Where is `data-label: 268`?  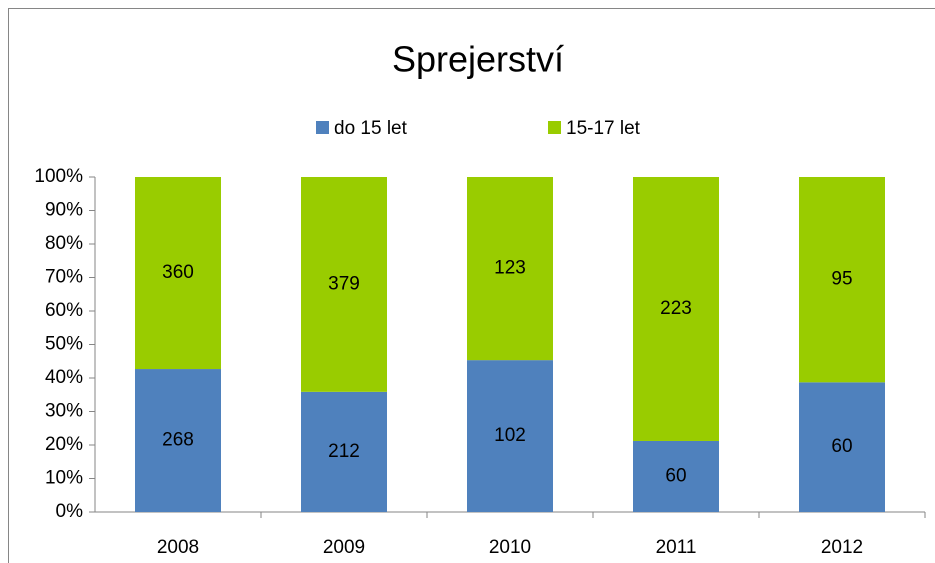 data-label: 268 is located at coordinates (178, 440).